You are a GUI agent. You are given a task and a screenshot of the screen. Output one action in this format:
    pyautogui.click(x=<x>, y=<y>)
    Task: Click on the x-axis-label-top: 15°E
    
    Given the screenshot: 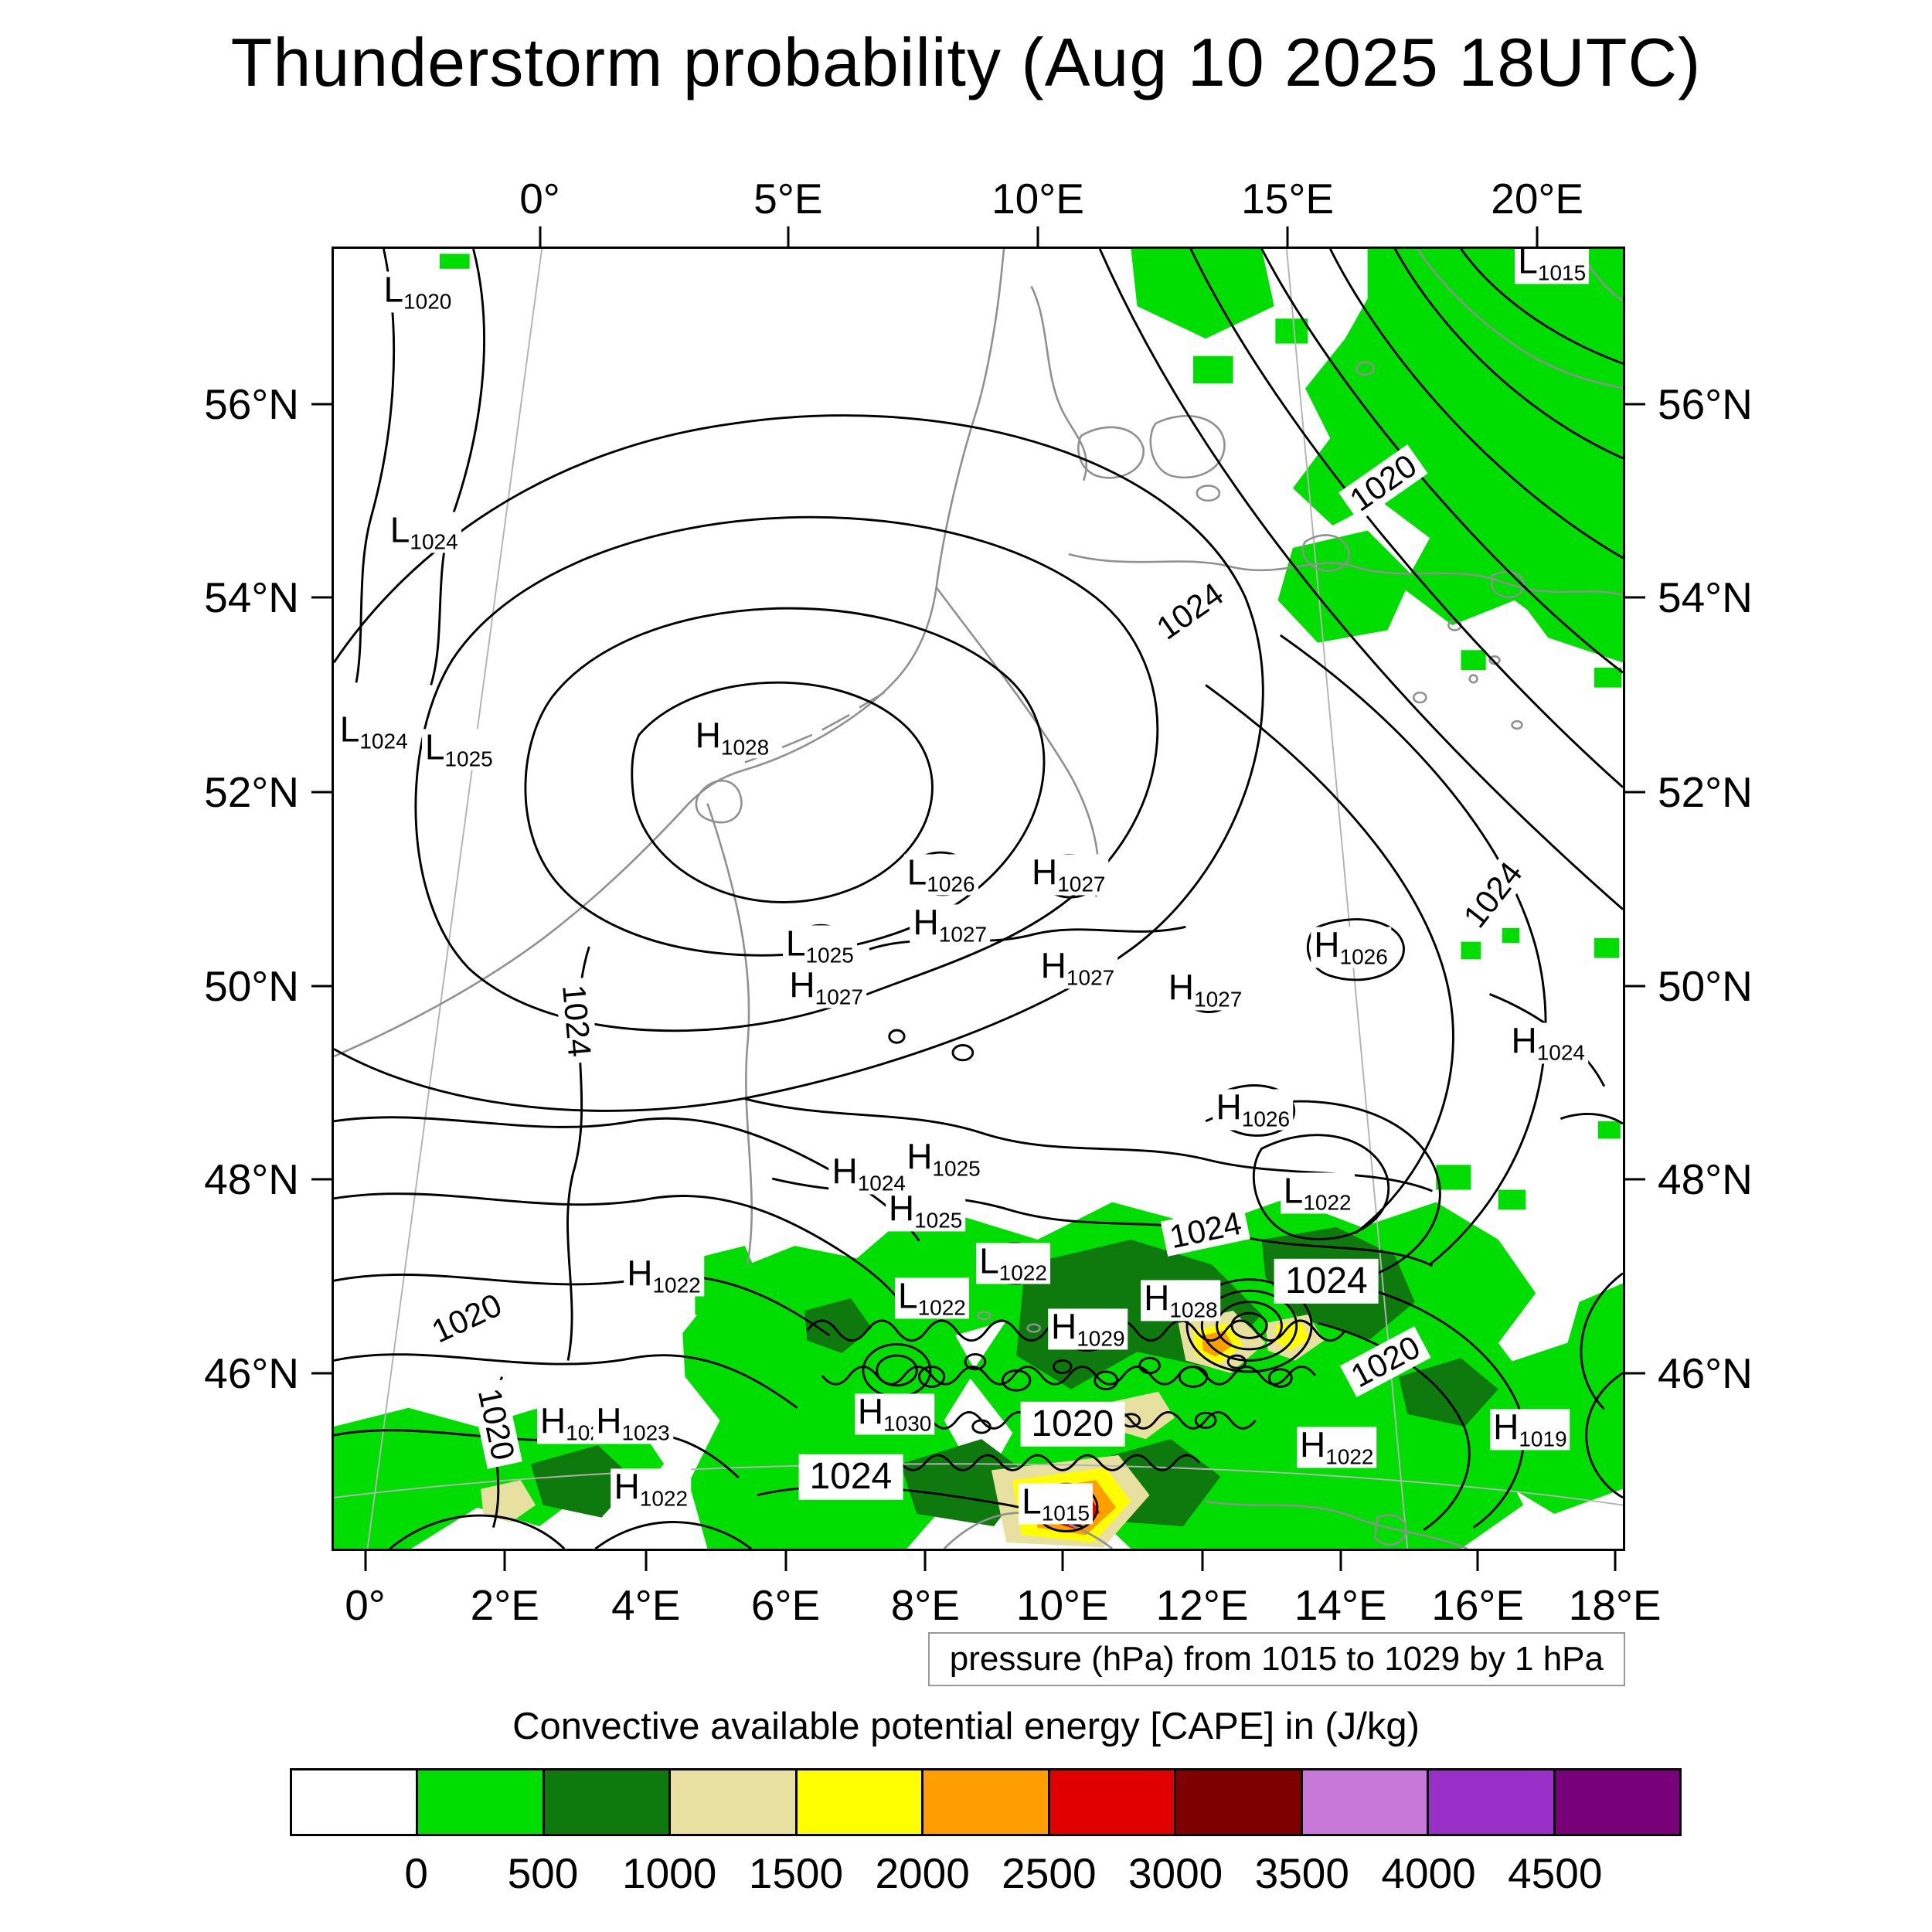 What is the action you would take?
    pyautogui.click(x=1288, y=199)
    